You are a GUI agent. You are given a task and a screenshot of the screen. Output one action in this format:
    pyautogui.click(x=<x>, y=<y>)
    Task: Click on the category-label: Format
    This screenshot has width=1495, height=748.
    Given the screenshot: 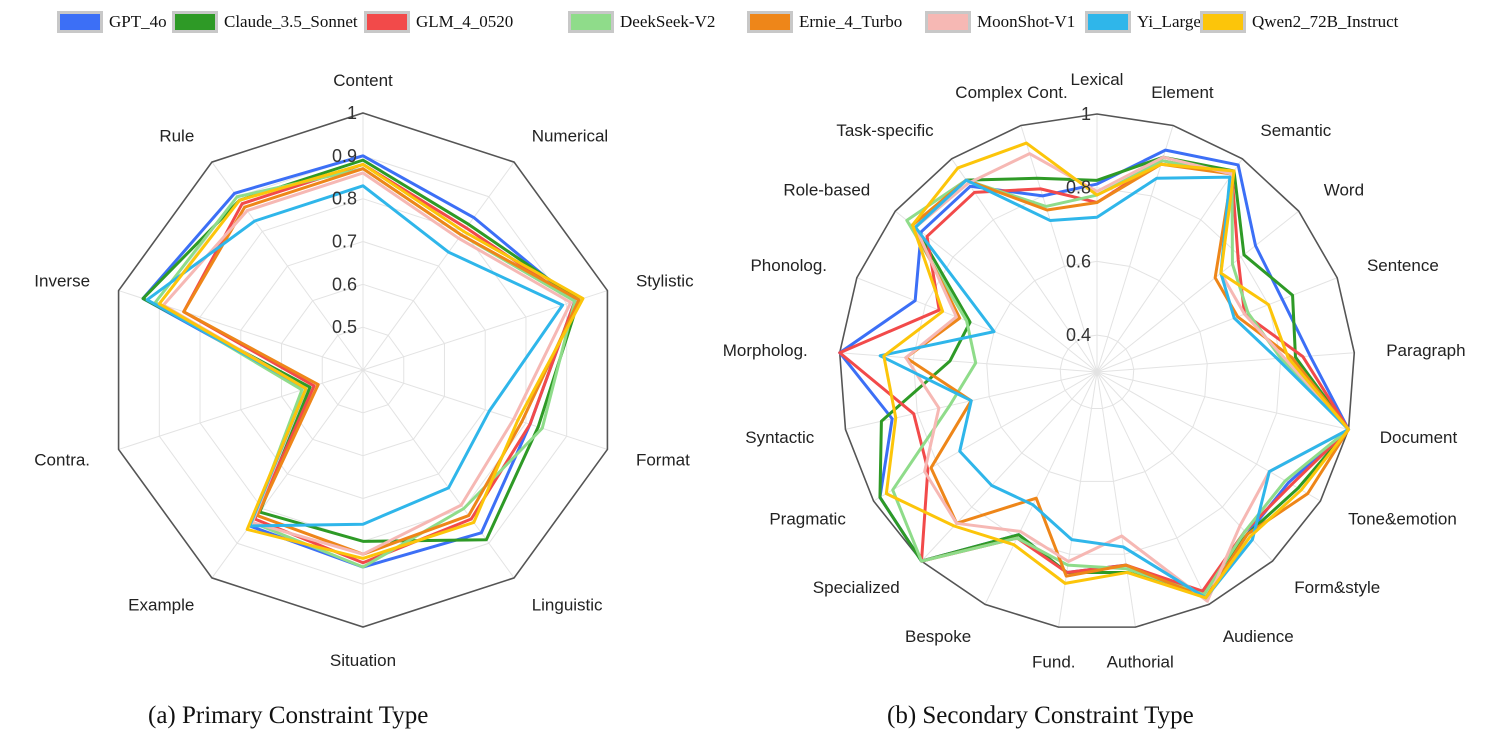 What is the action you would take?
    pyautogui.click(x=663, y=460)
    